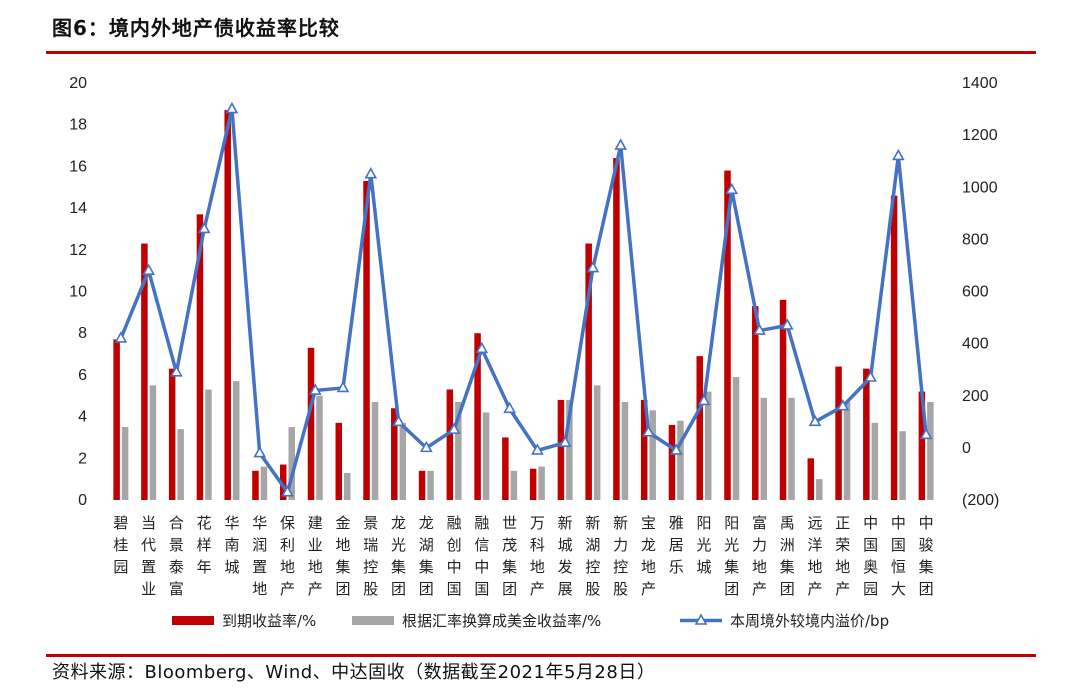 This screenshot has height=690, width=1080. Describe the element at coordinates (501, 621) in the screenshot. I see `legend-usd-label: 根据汇率换算成美金收益率/%` at that location.